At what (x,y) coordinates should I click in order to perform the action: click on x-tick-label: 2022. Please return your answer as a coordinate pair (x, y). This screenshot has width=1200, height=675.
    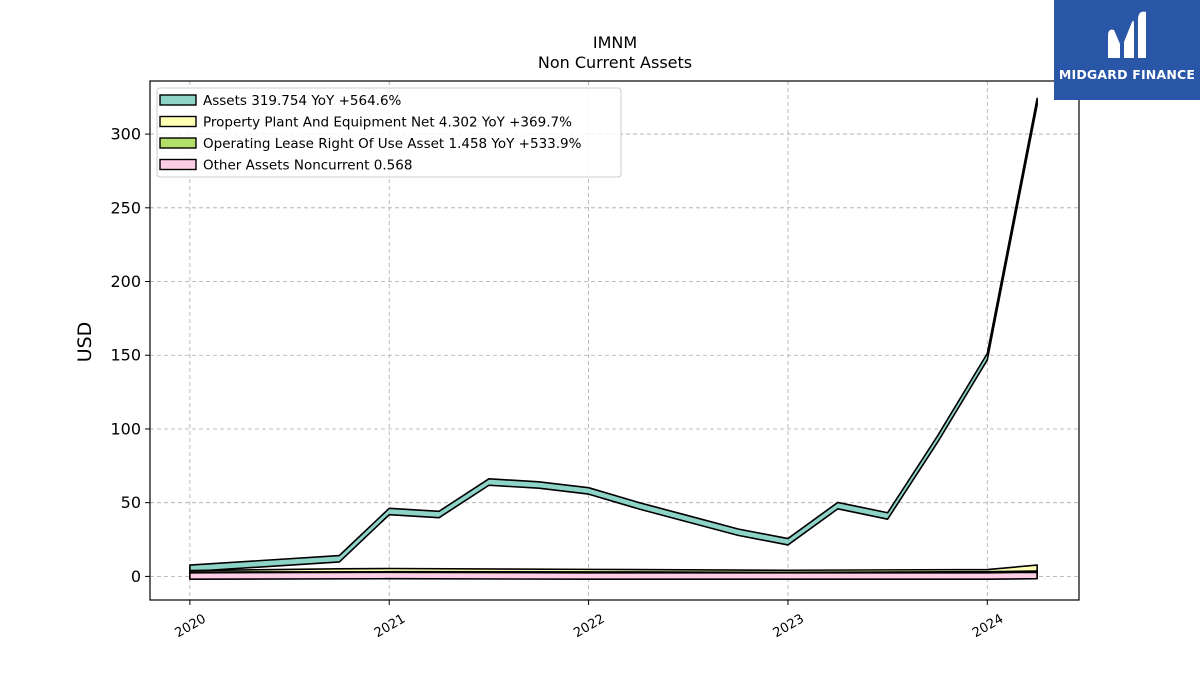
    Looking at the image, I should click on (589, 627).